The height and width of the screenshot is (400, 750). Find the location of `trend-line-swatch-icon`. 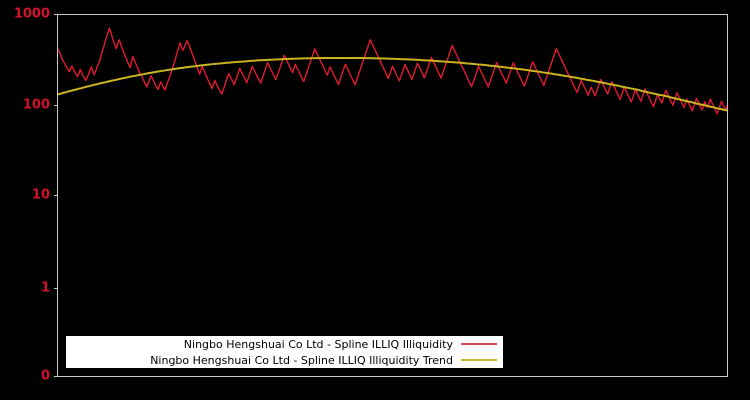

trend-line-swatch-icon is located at coordinates (479, 360).